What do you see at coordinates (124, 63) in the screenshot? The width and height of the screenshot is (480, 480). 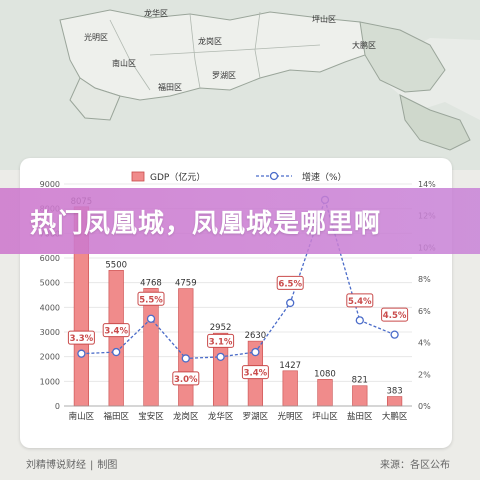 I see `district-label-nanshan: 南山区` at bounding box center [124, 63].